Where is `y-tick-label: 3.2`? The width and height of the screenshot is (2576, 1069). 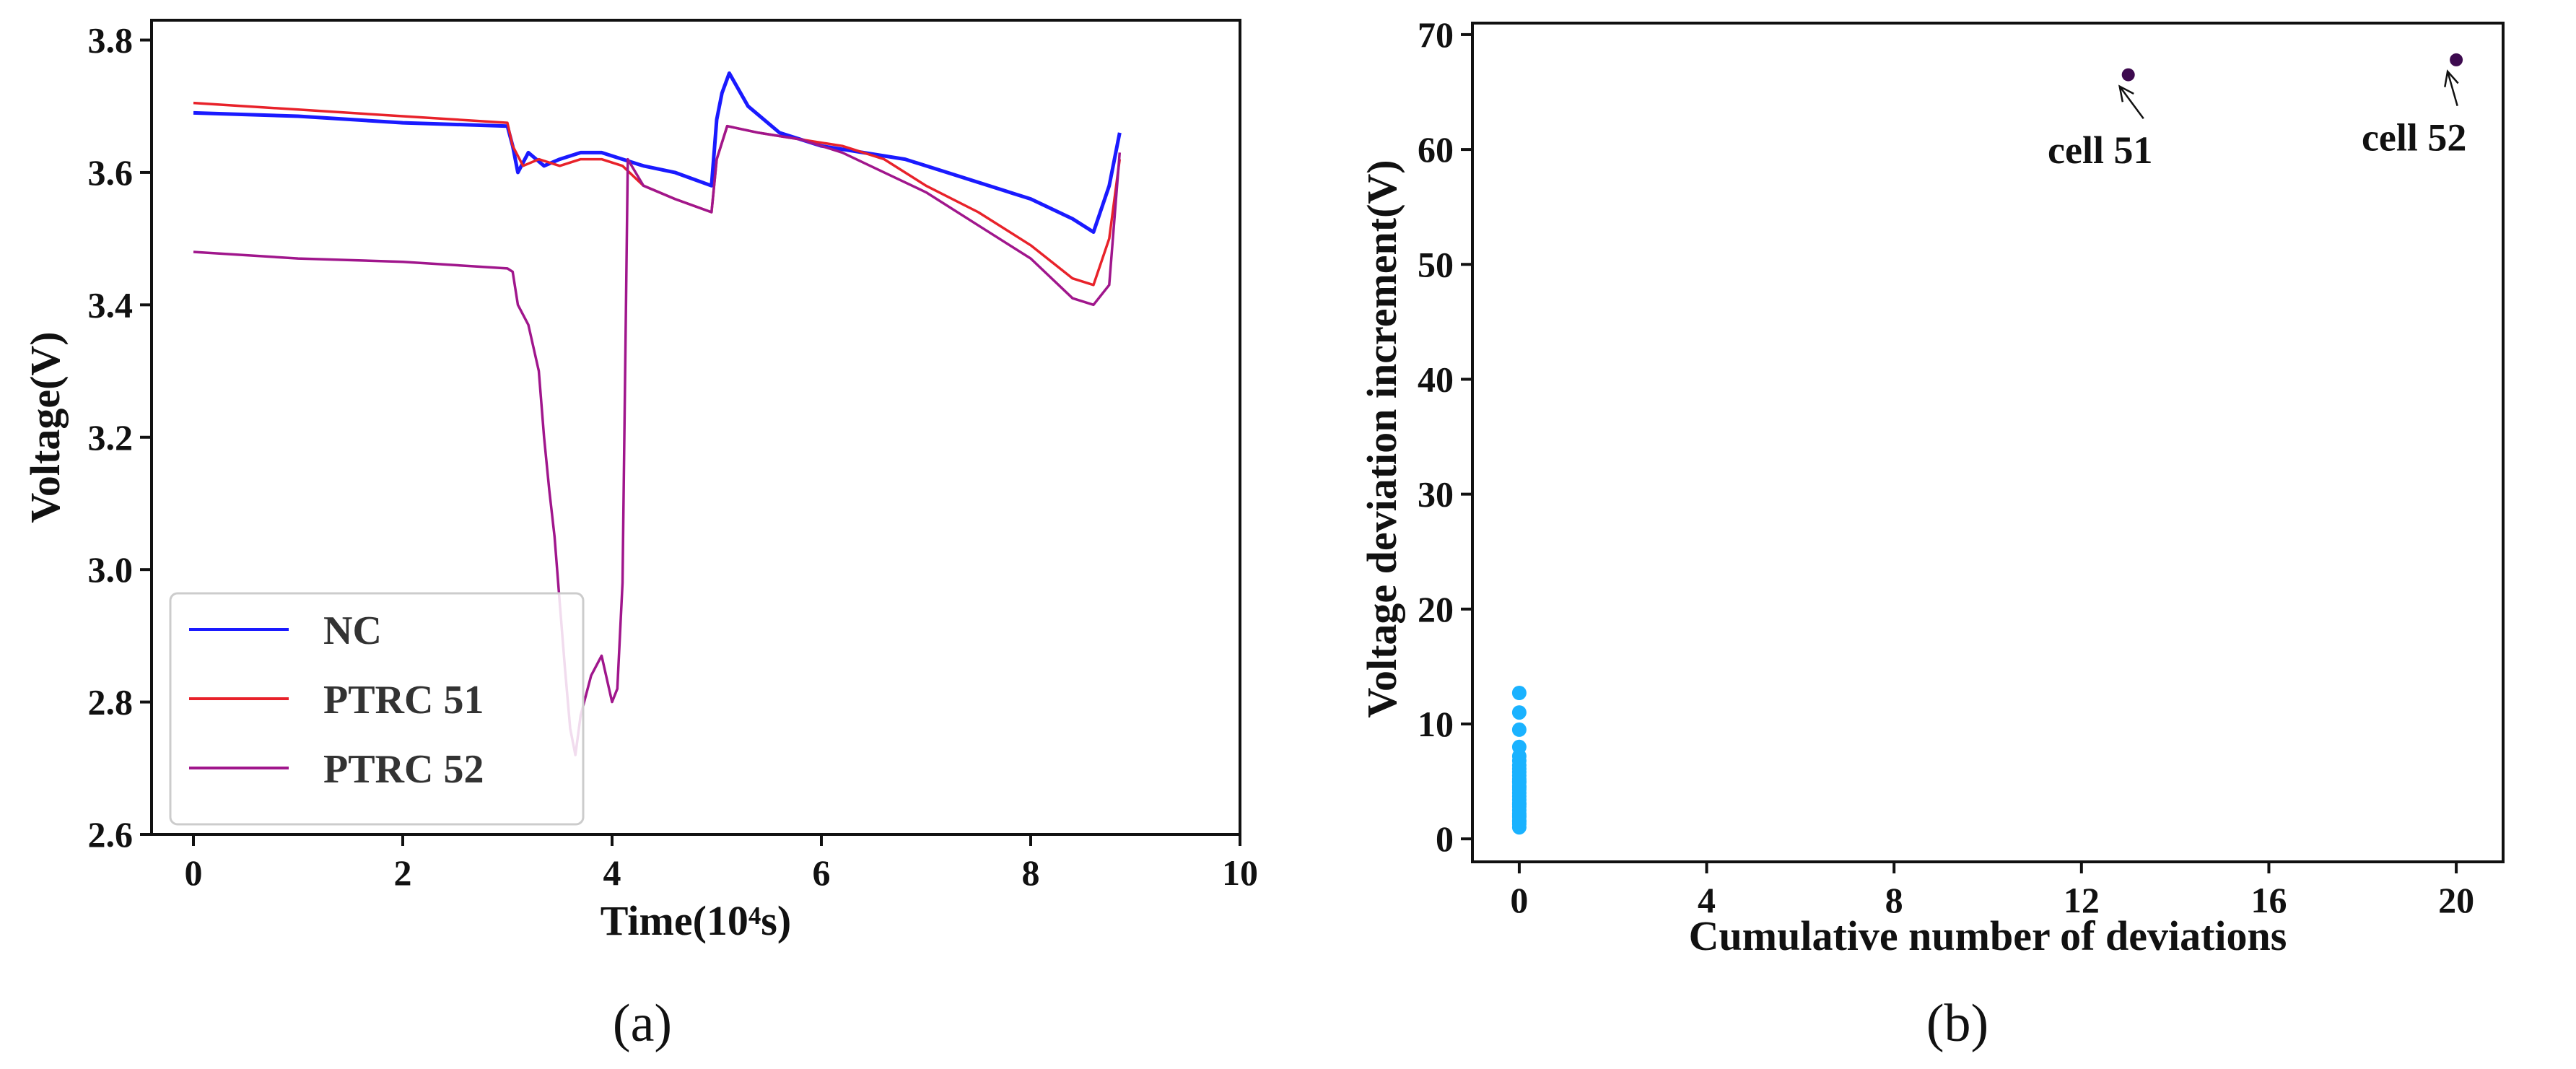
y-tick-label: 3.2 is located at coordinates (111, 437).